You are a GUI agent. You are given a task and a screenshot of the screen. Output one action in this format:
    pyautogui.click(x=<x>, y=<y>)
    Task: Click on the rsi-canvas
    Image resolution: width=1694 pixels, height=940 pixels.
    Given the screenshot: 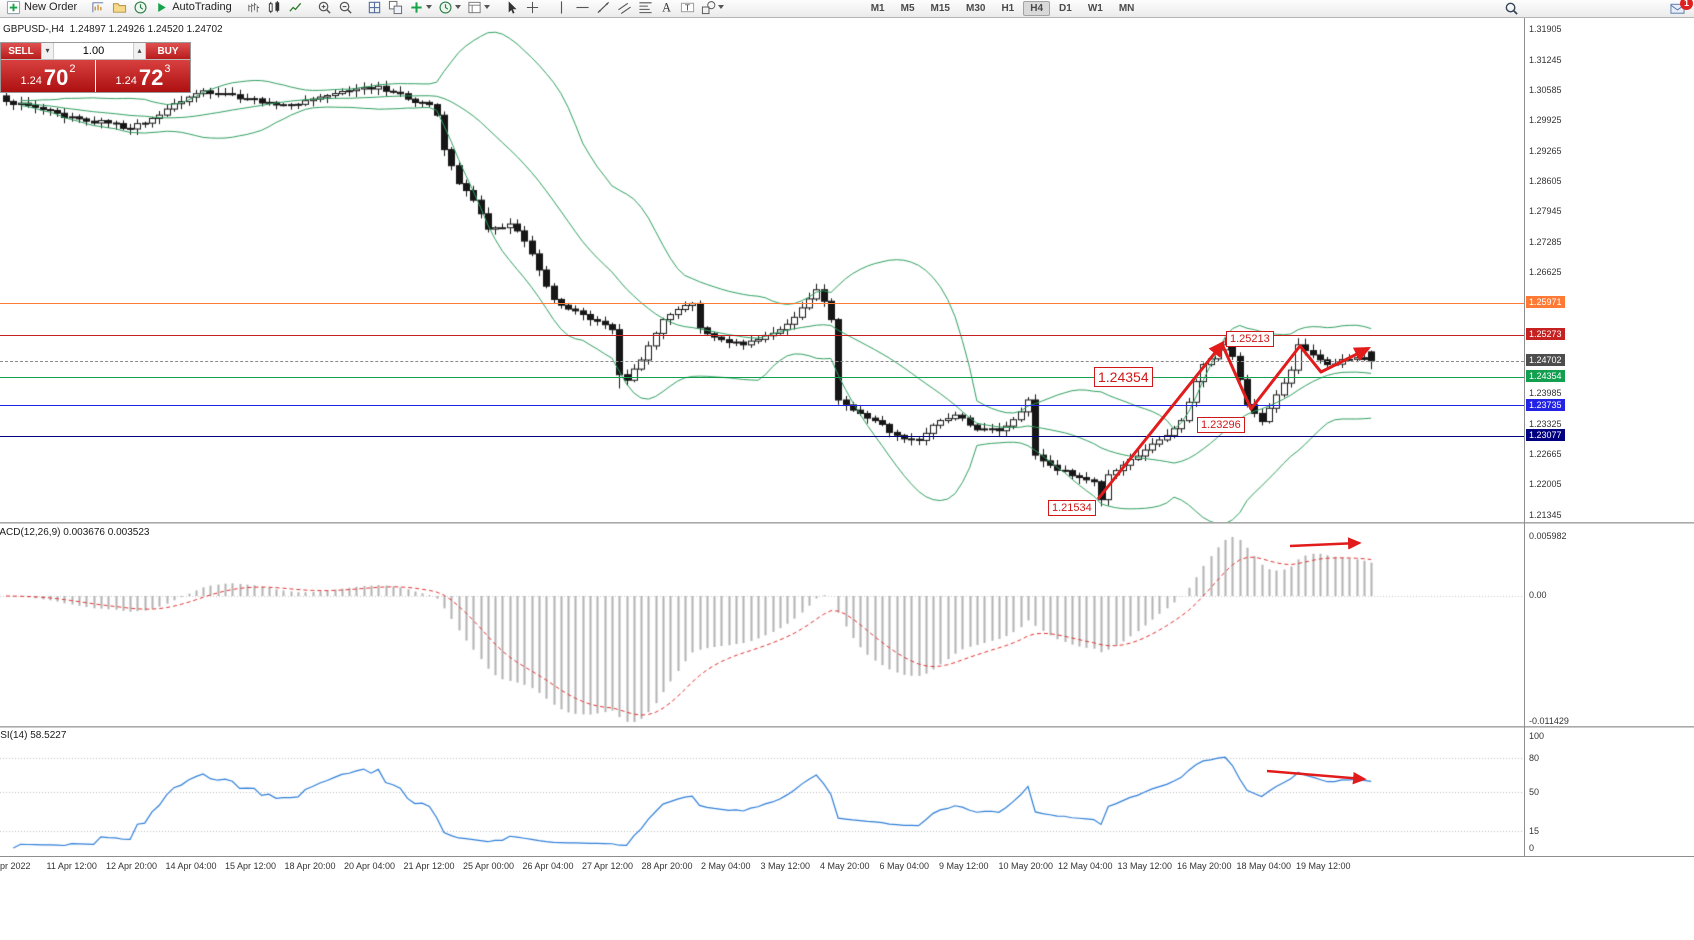 What is the action you would take?
    pyautogui.click(x=762, y=792)
    